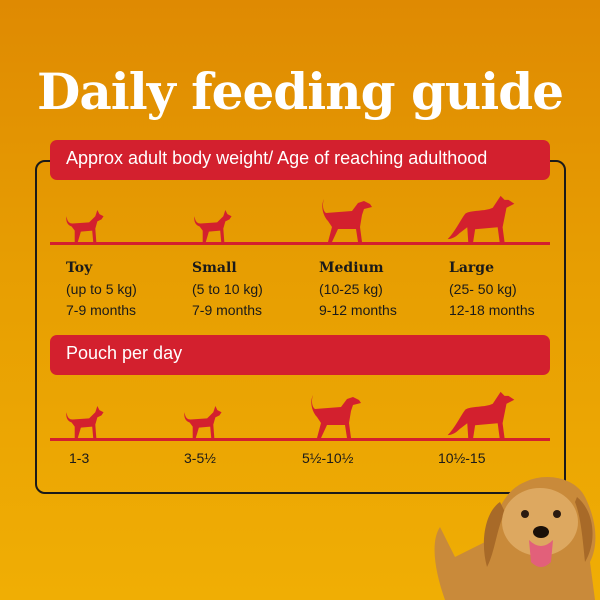 The height and width of the screenshot is (600, 600). I want to click on size-weight: (10-25 kg), so click(351, 289).